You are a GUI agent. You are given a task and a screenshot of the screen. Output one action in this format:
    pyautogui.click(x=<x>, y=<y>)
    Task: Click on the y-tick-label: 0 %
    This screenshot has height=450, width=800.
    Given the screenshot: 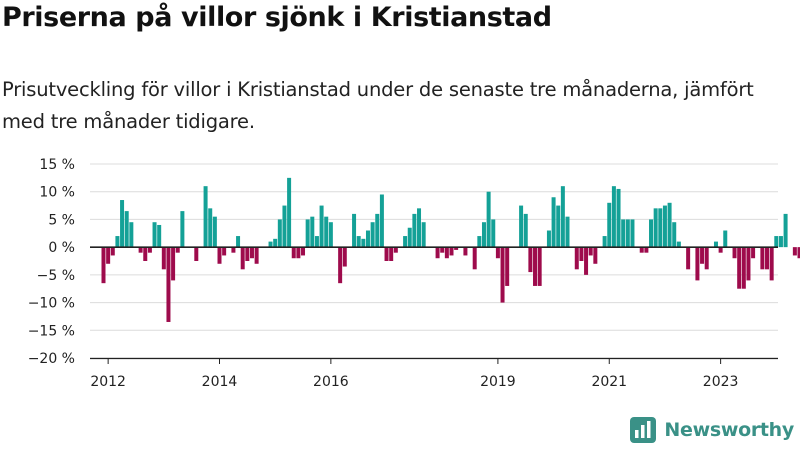 What is the action you would take?
    pyautogui.click(x=61, y=248)
    